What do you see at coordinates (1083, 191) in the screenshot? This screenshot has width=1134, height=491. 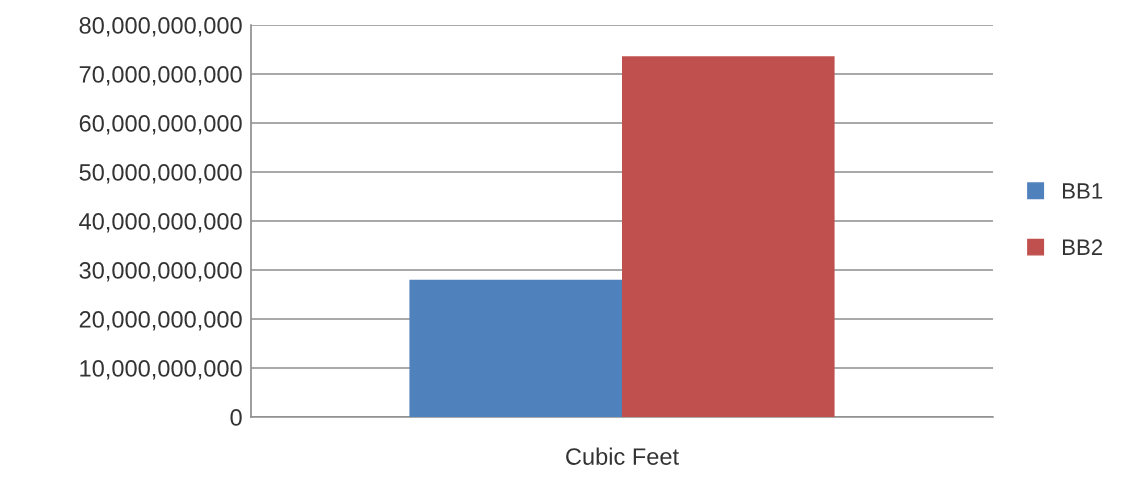 I see `legend-label: BB1` at bounding box center [1083, 191].